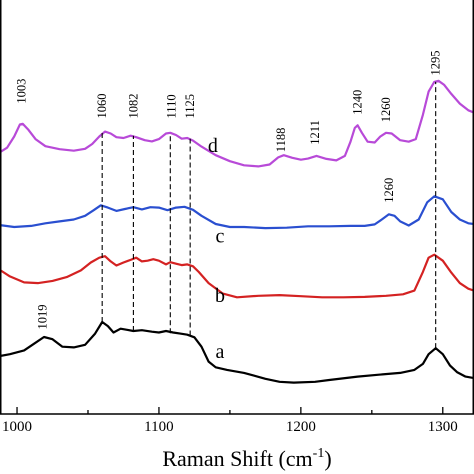 The height and width of the screenshot is (474, 474). What do you see at coordinates (43, 317) in the screenshot?
I see `peak-label: 1019` at bounding box center [43, 317].